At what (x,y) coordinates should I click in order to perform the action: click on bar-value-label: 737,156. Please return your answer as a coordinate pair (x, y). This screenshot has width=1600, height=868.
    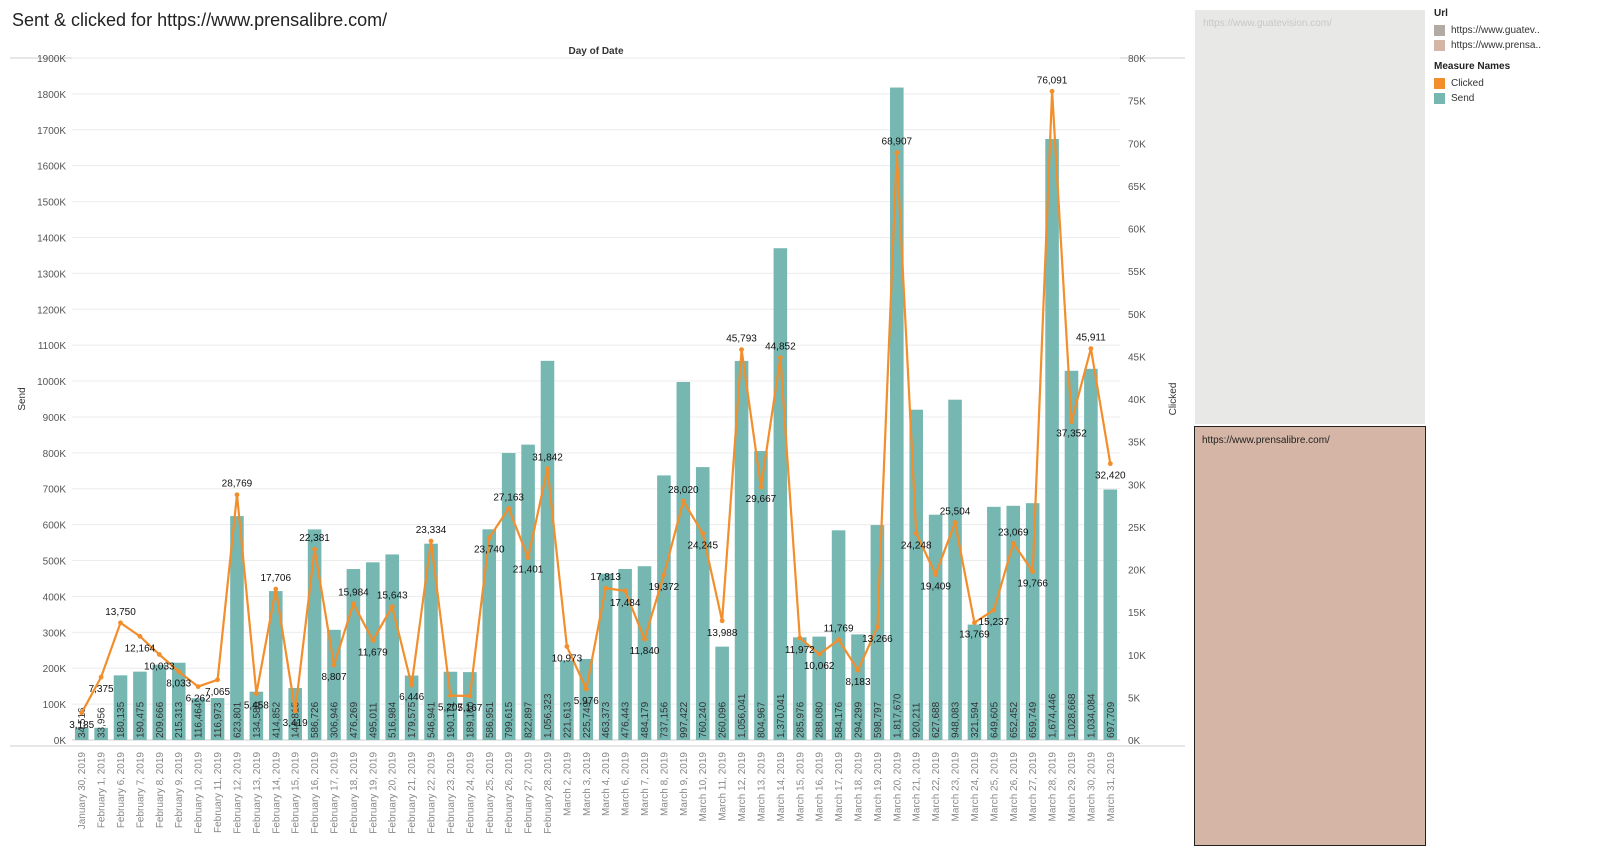
    Looking at the image, I should click on (664, 719).